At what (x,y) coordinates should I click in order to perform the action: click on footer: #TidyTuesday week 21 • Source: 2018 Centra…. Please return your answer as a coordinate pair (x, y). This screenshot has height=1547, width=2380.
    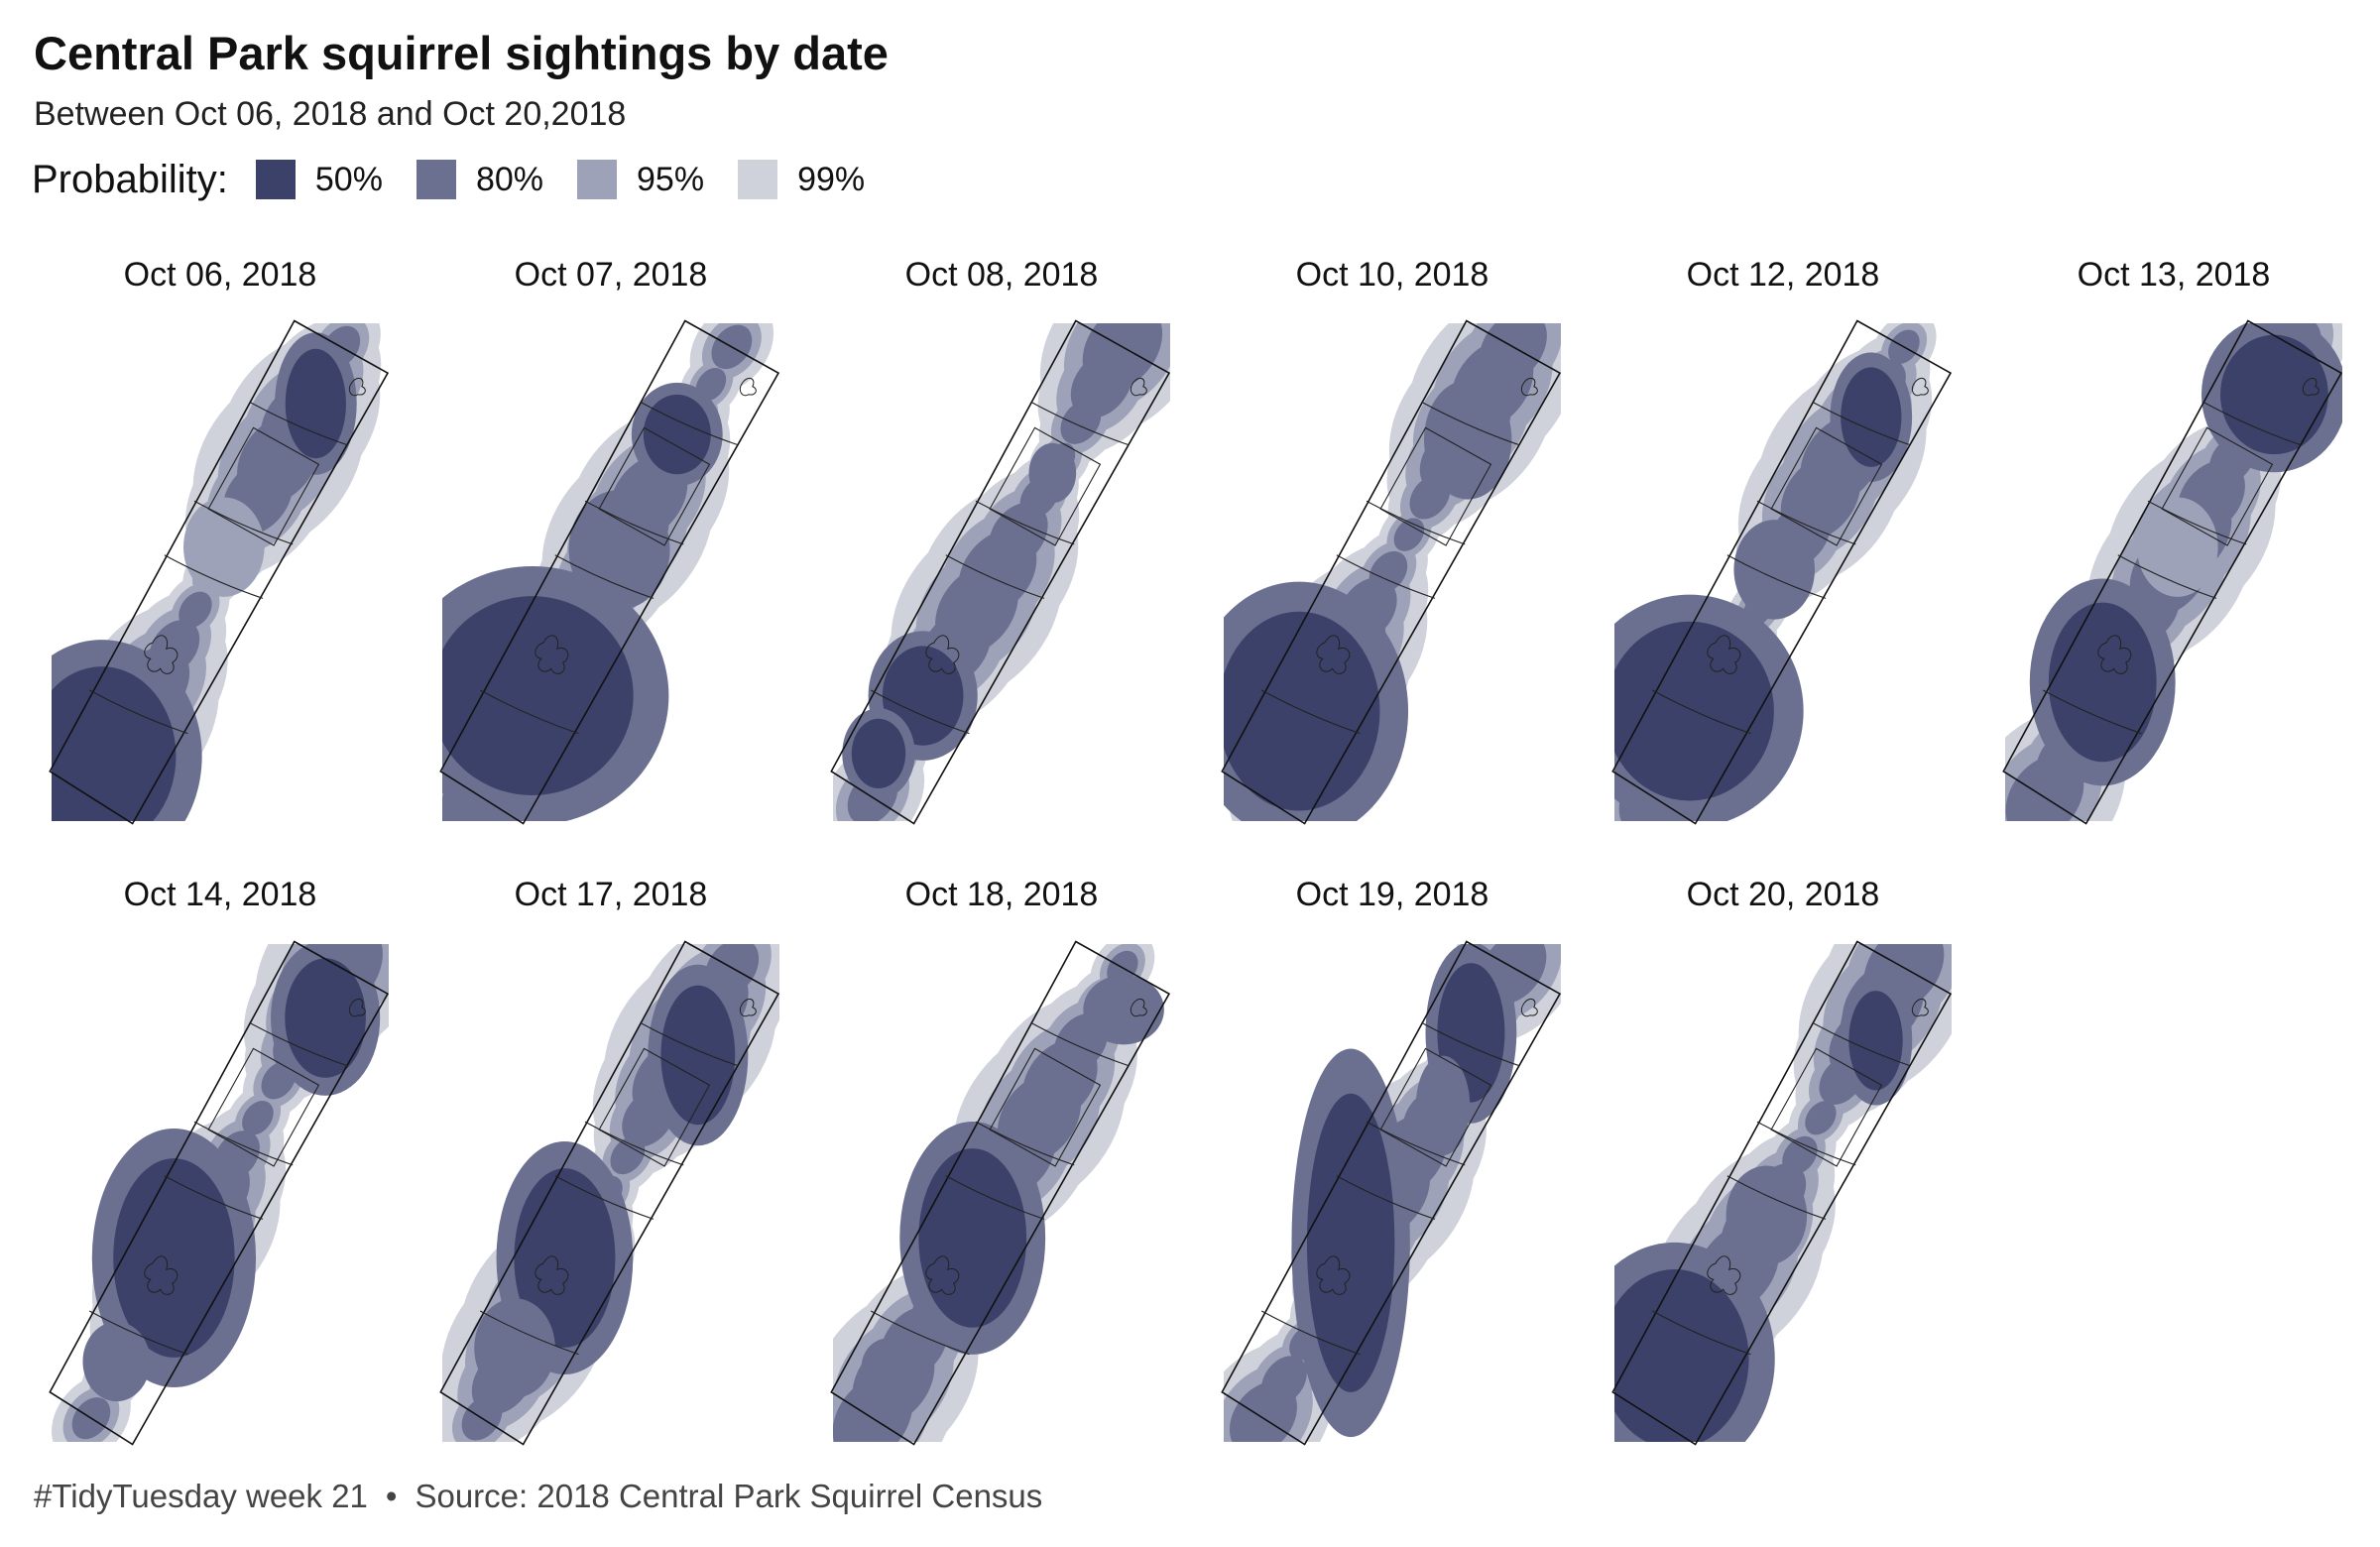
    Looking at the image, I should click on (538, 1496).